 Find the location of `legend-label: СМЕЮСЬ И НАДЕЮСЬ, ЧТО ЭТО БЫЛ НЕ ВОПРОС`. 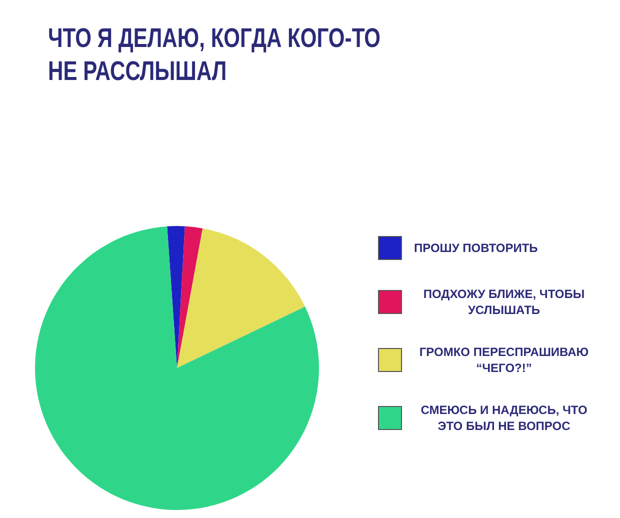

legend-label: СМЕЮСЬ И НАДЕЮСЬ, ЧТО ЭТО БЫЛ НЕ ВОПРОС is located at coordinates (504, 418).